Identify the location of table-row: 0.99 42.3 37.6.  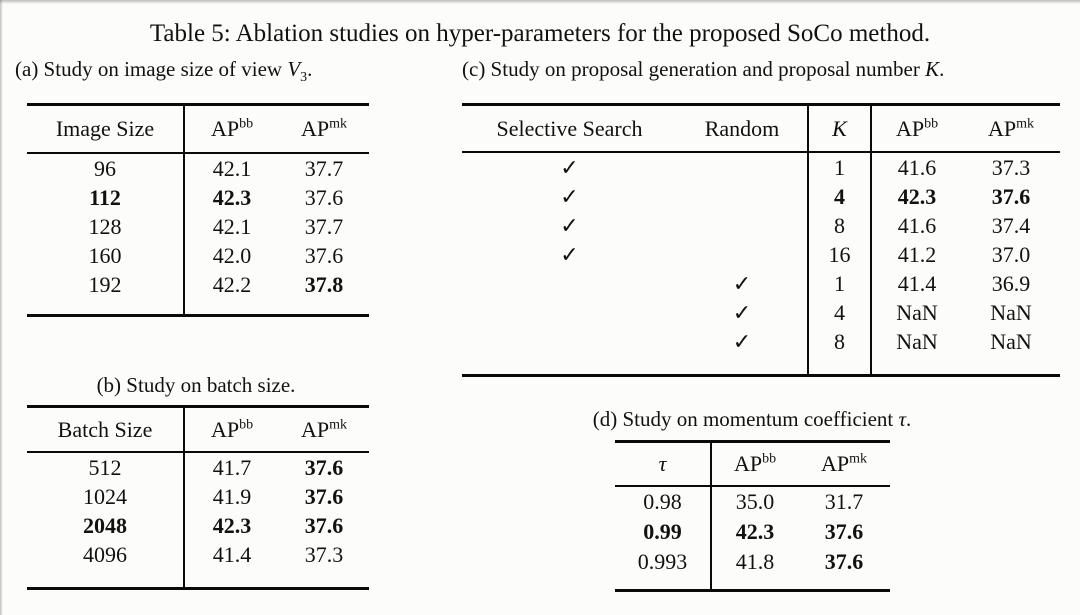
(752, 532).